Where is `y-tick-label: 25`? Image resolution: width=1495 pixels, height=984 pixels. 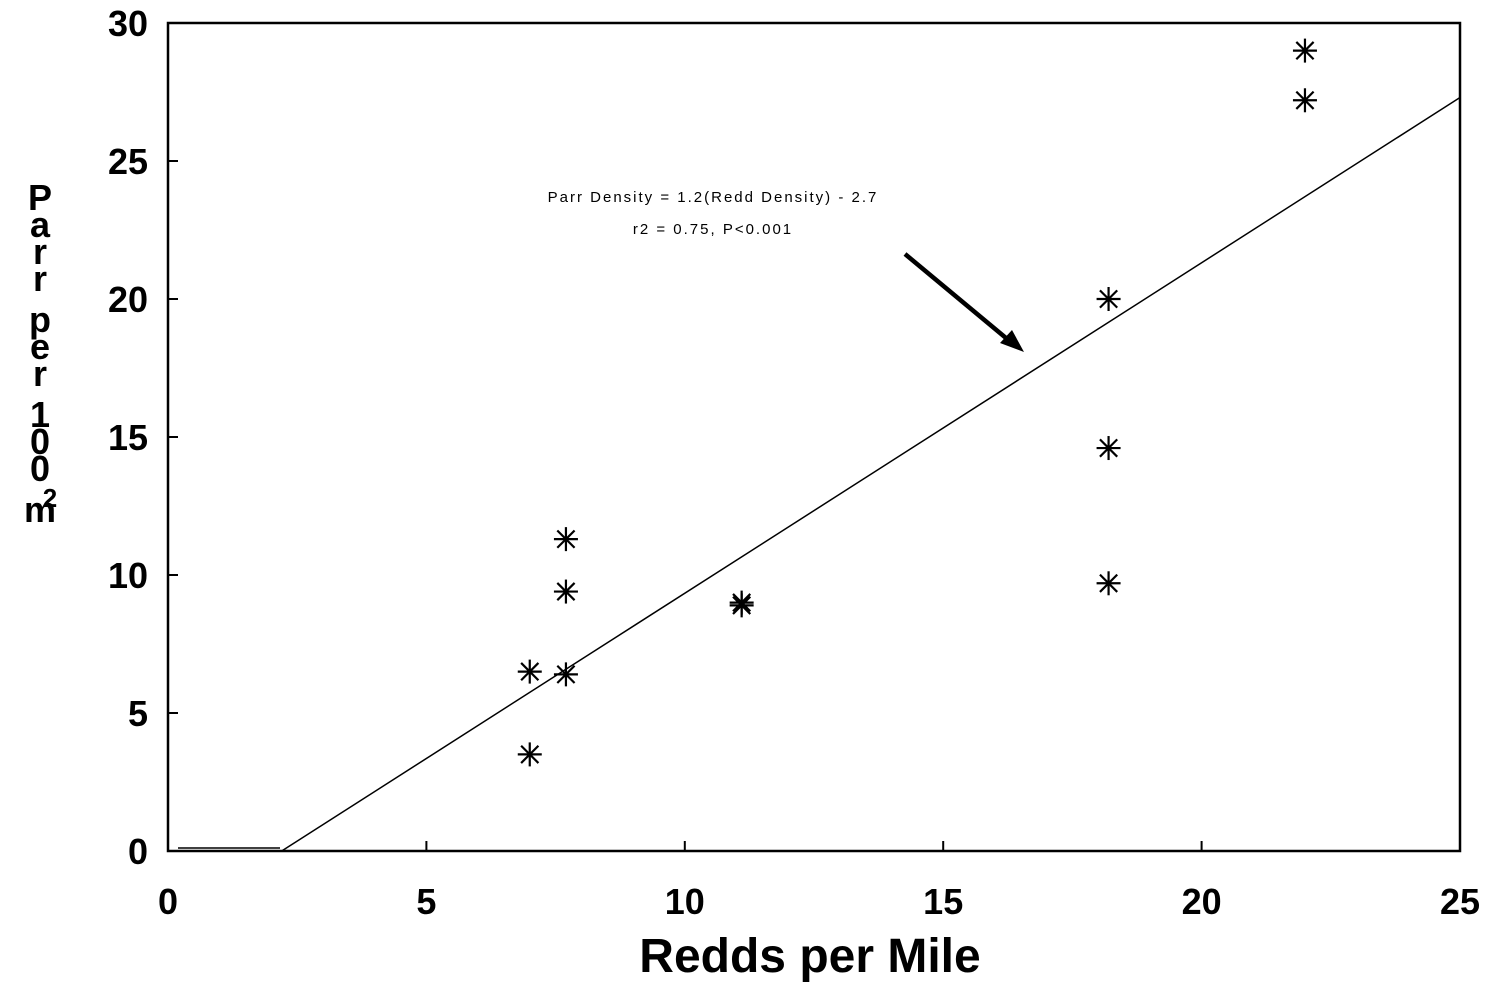
y-tick-label: 25 is located at coordinates (128, 161).